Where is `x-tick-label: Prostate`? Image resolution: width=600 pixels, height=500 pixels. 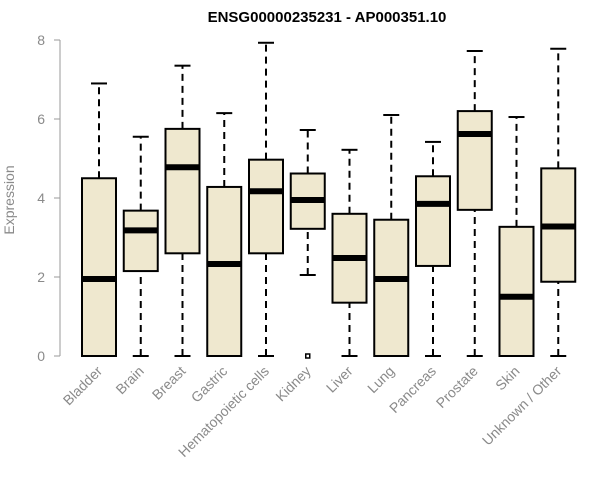
x-tick-label: Prostate is located at coordinates (457, 387).